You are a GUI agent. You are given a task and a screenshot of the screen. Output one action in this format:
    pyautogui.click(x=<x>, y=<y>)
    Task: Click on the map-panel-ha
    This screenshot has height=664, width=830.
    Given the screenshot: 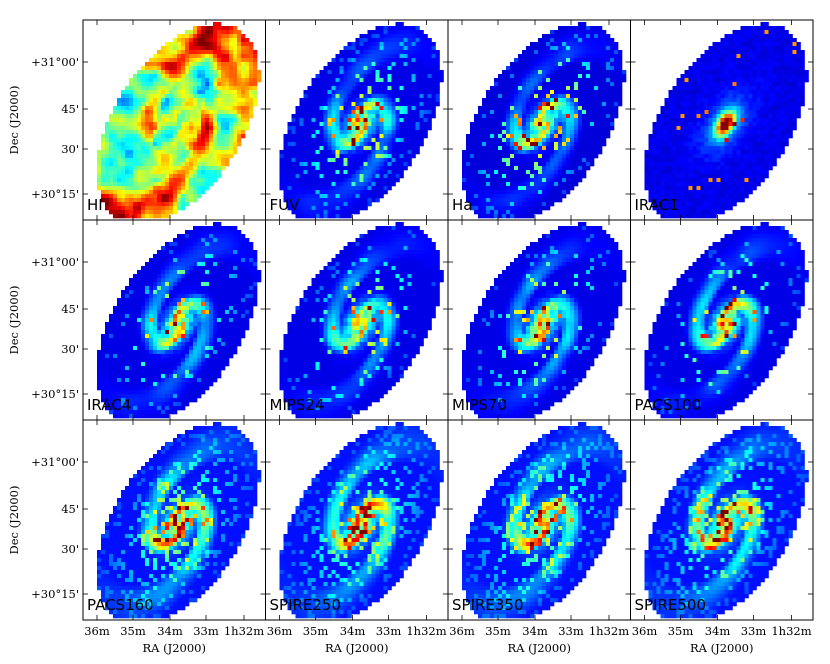 What is the action you would take?
    pyautogui.click(x=544, y=120)
    